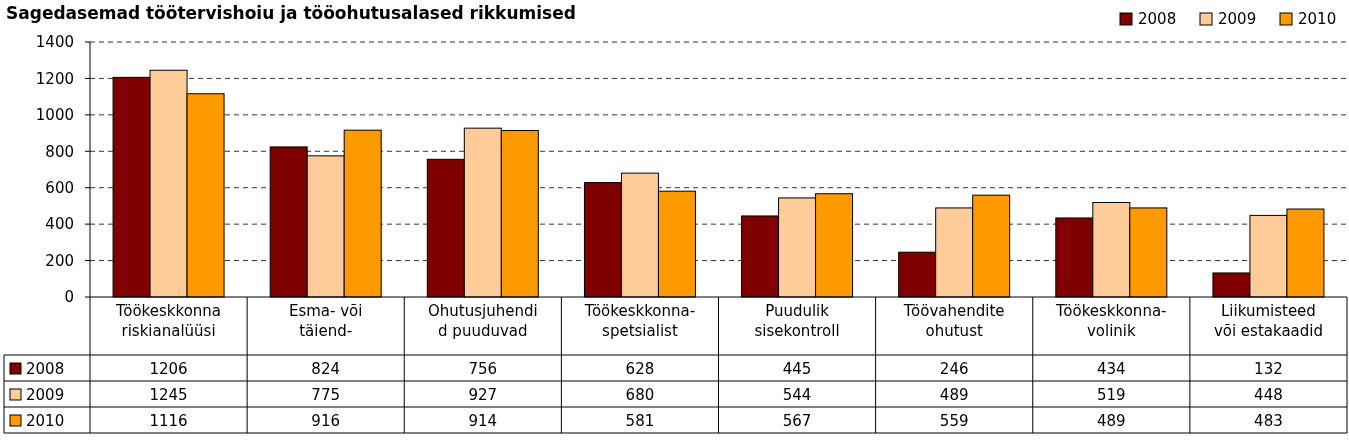  Describe the element at coordinates (326, 421) in the screenshot. I see `data-label: 916` at that location.